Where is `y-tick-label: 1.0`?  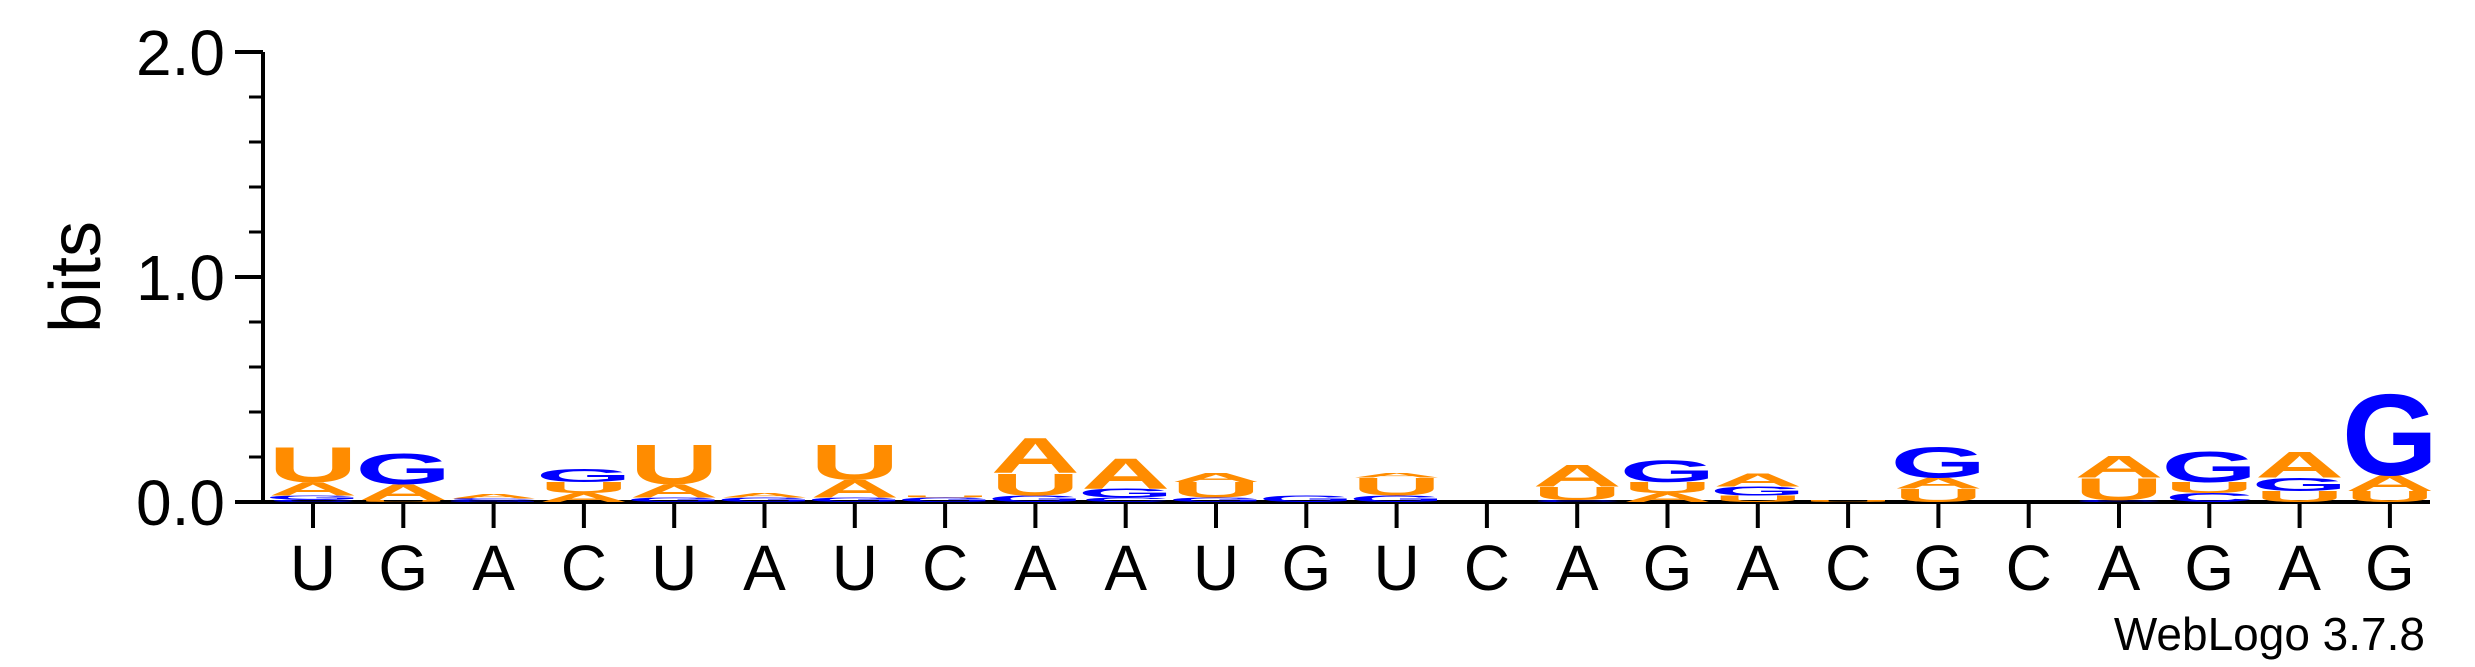 y-tick-label: 1.0 is located at coordinates (180, 278).